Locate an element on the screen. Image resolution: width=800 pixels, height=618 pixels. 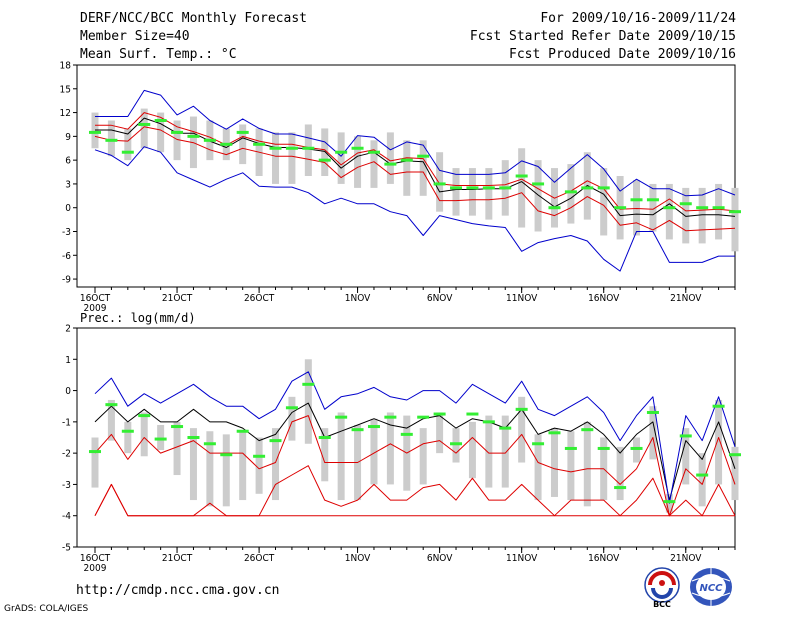
refer-date-label: Fcst Started Refer Date 2009/10/15 is located at coordinates (602, 36).